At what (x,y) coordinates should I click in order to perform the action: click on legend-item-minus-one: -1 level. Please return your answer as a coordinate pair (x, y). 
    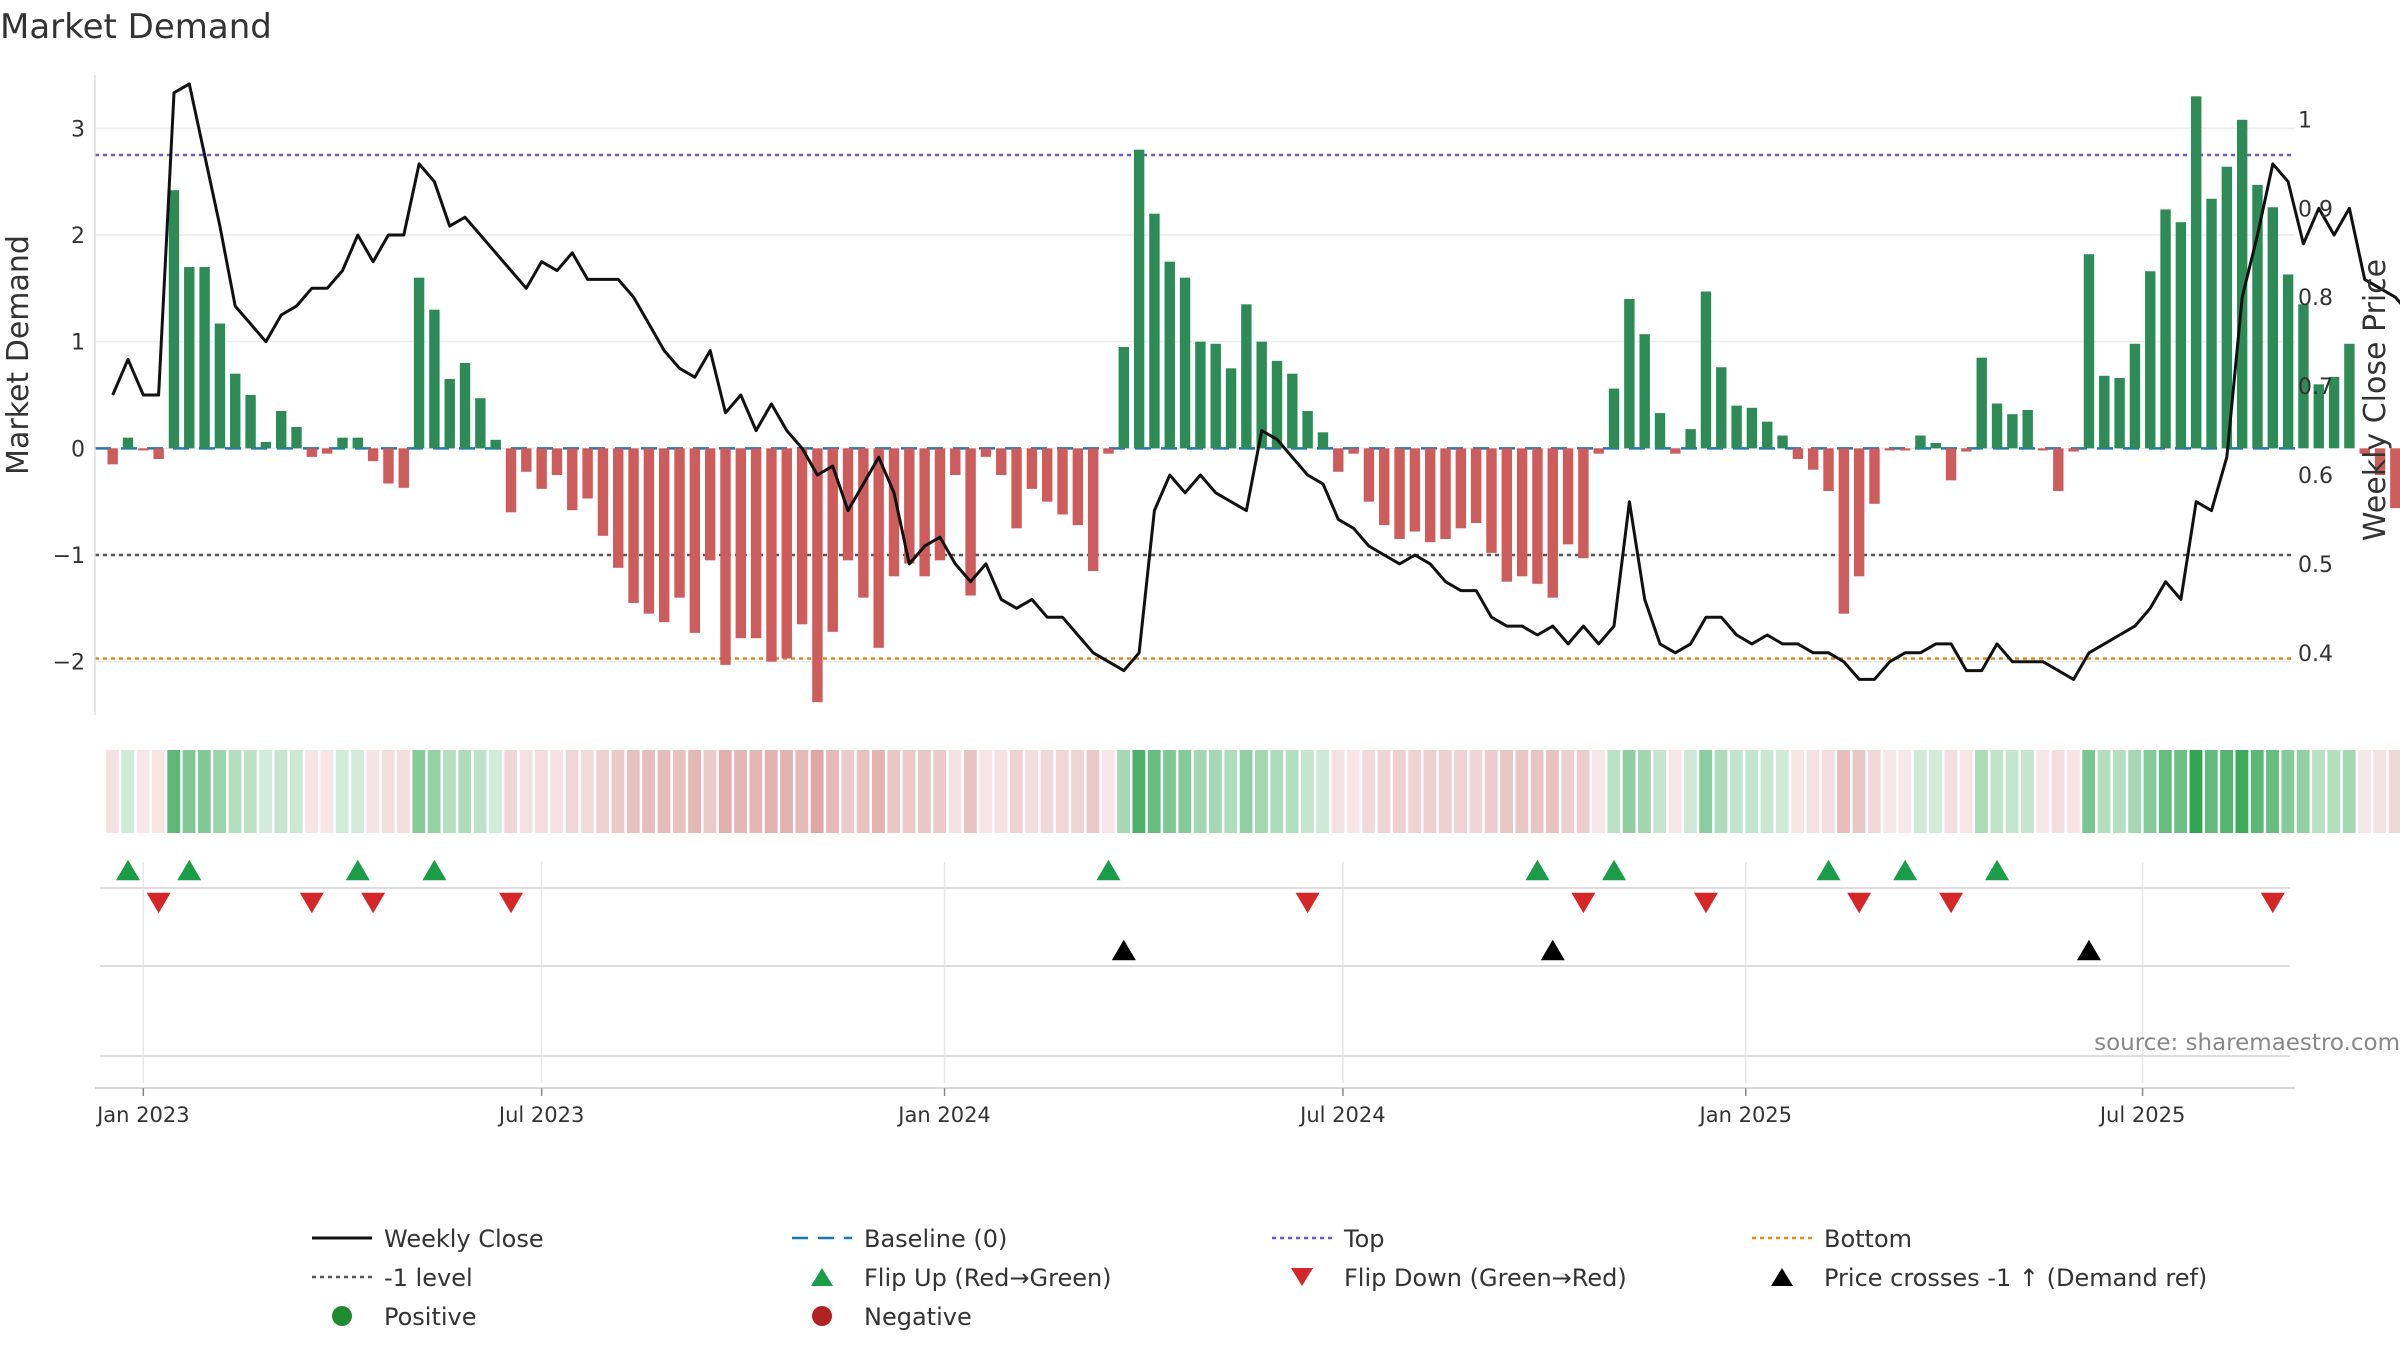
    Looking at the image, I should click on (392, 1278).